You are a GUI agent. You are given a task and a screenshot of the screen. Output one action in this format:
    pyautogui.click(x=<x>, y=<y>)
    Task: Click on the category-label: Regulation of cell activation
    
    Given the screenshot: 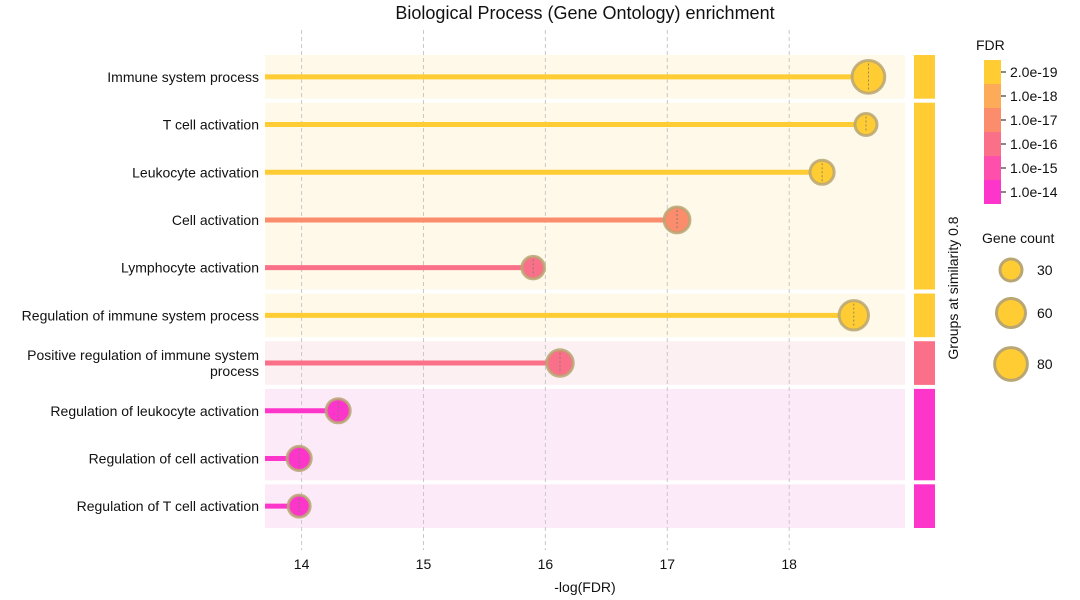 What is the action you would take?
    pyautogui.click(x=174, y=458)
    